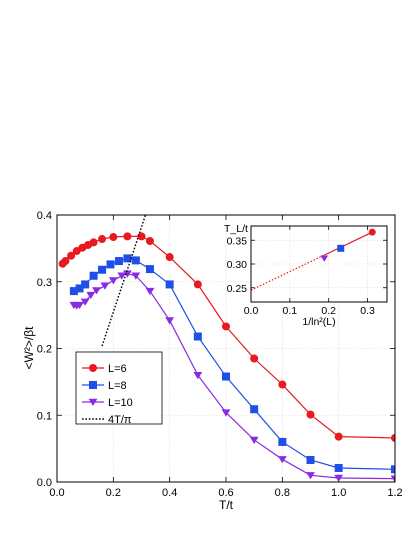 This screenshot has width=415, height=537. I want to click on y-tick-label: 0.3, so click(44, 283).